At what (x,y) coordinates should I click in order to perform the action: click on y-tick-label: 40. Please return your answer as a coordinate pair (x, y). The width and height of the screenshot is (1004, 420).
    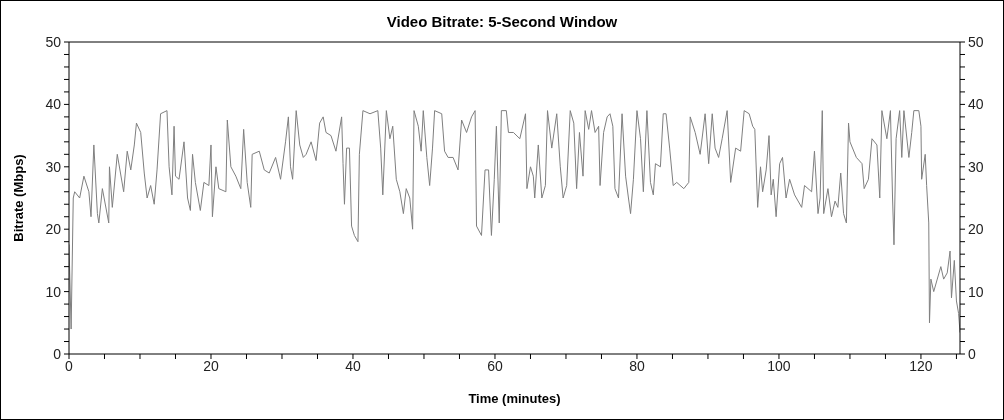
    Looking at the image, I should click on (53, 104).